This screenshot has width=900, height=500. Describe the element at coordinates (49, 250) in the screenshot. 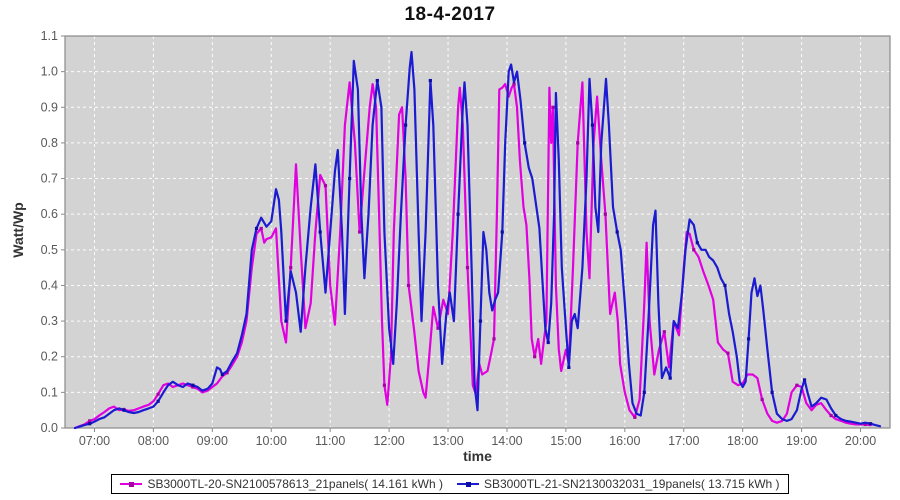

I see `y-tick-label: 0.5` at that location.